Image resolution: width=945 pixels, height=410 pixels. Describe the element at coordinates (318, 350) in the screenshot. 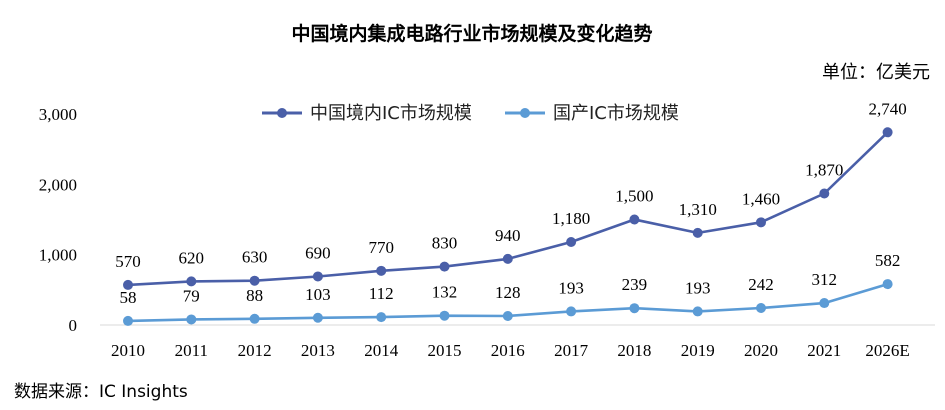

I see `x-tick-label: 2013` at that location.